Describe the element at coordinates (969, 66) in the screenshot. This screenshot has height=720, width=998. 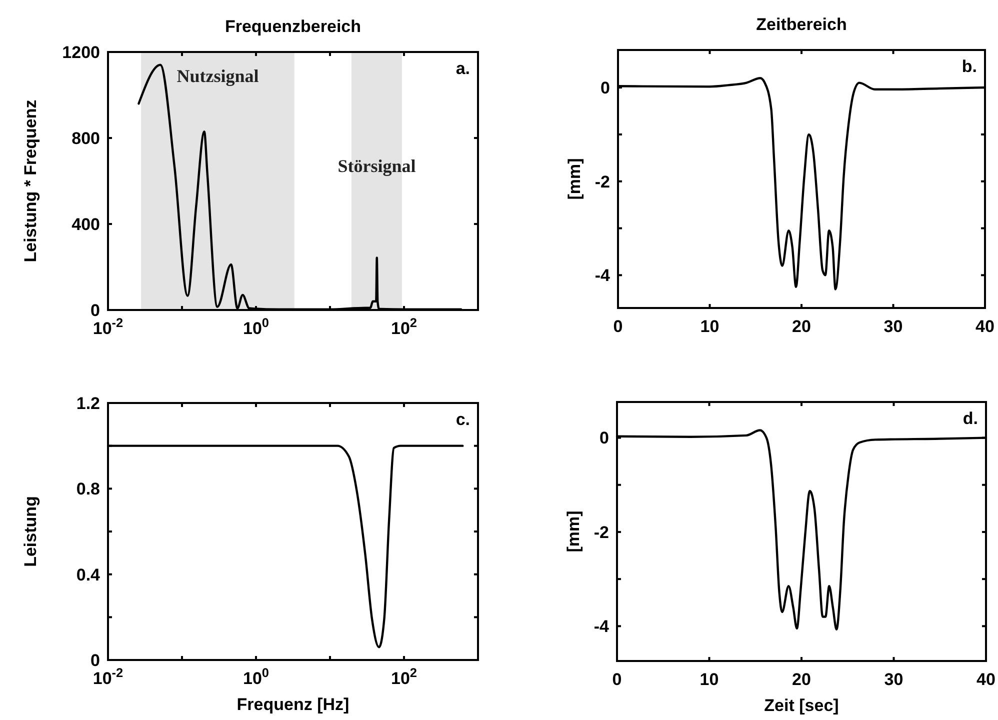
I see `annotation: b.` at that location.